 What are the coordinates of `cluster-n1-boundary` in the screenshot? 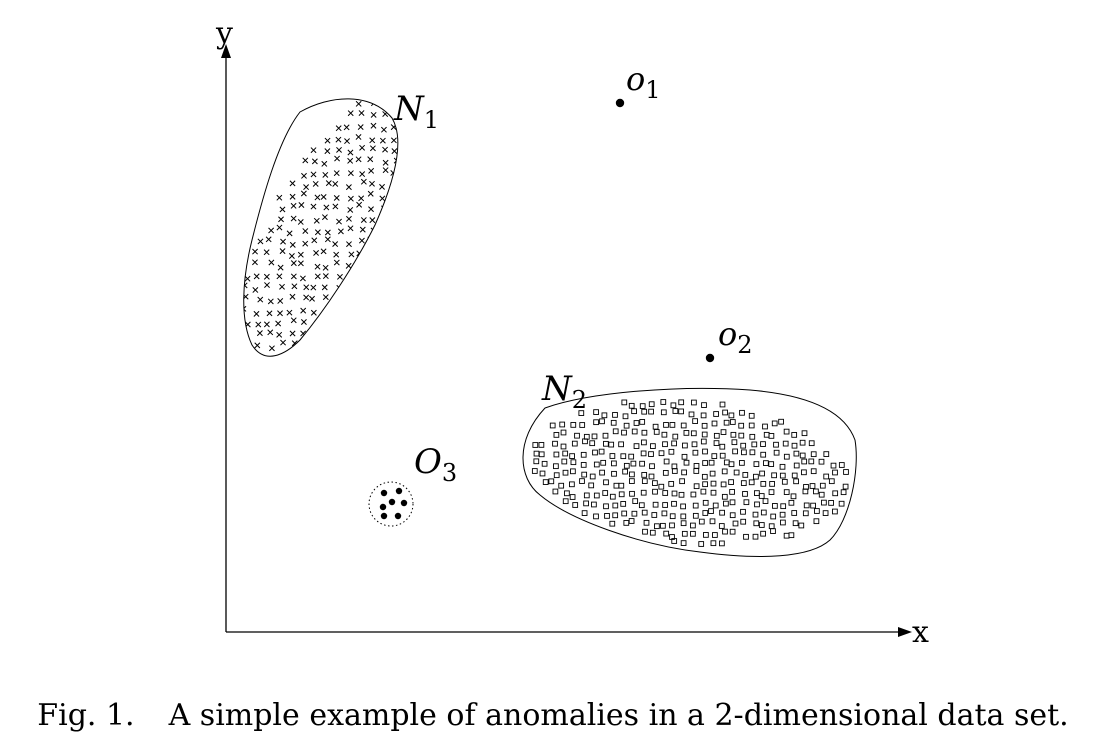 It's located at (321, 227).